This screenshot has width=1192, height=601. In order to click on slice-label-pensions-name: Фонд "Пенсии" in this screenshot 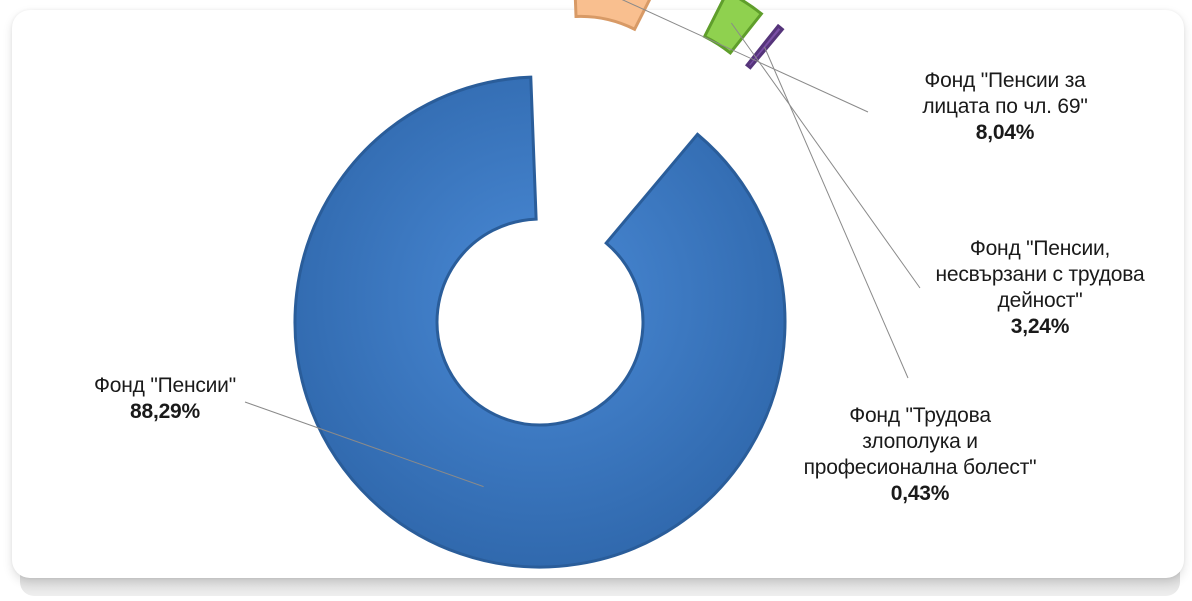, I will do `click(165, 385)`.